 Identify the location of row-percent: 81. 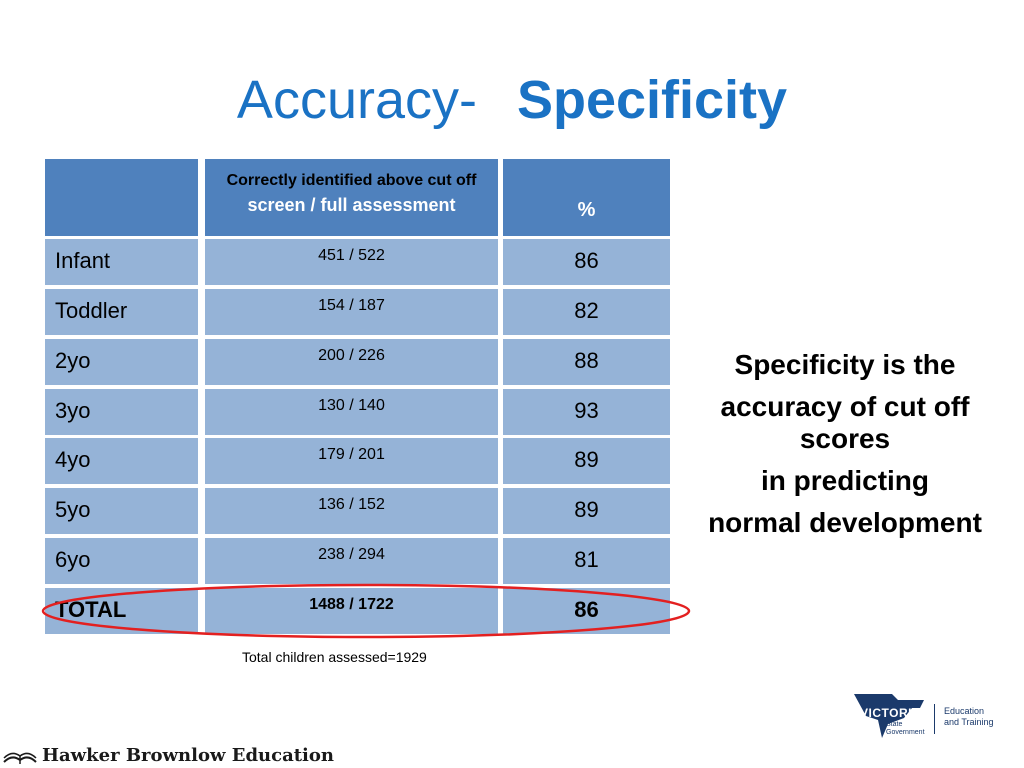
(586, 561).